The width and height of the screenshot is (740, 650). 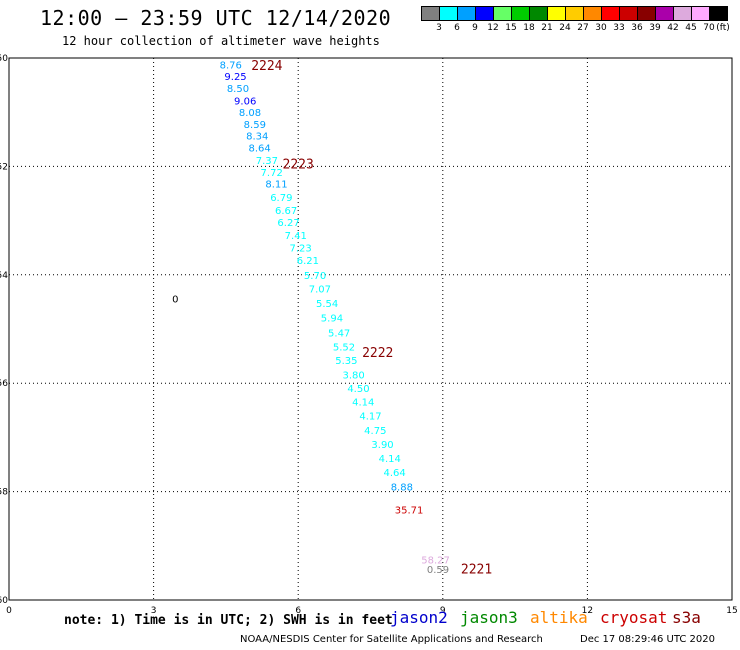 I want to click on legend-label: 18, so click(x=529, y=28).